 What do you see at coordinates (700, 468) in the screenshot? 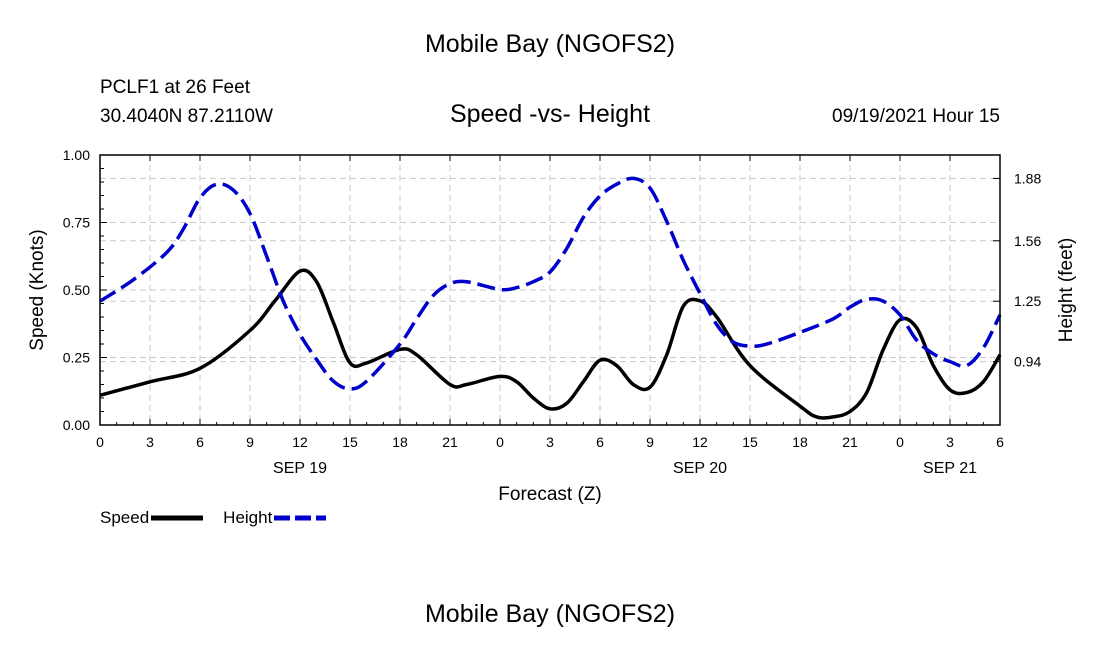
I see `x-date-label: SEP 20` at bounding box center [700, 468].